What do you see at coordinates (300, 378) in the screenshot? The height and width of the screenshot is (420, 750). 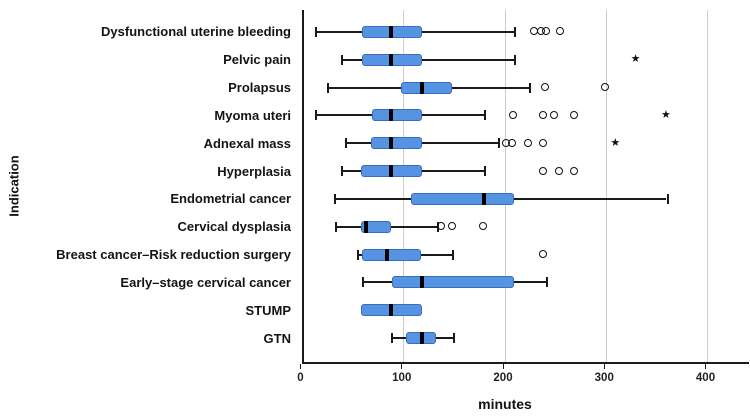 I see `x-tick-label: 0` at bounding box center [300, 378].